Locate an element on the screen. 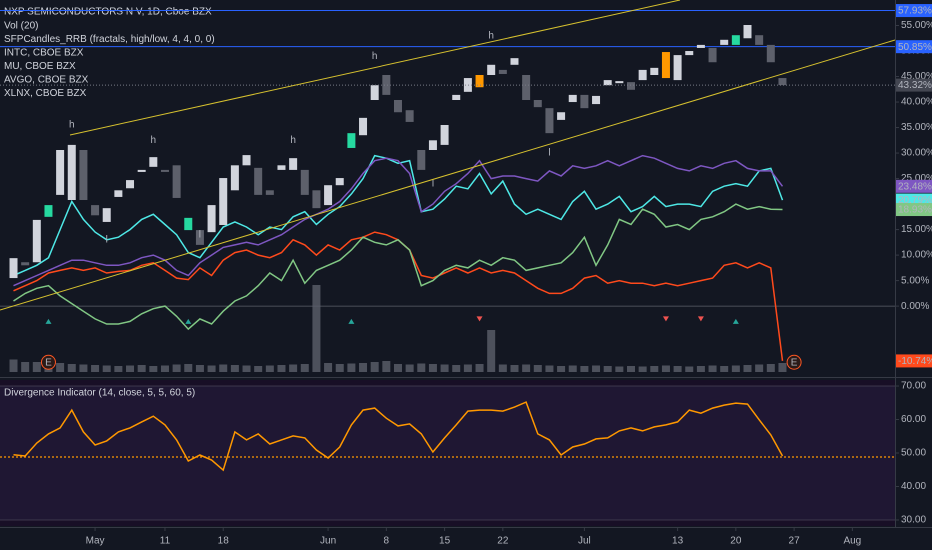 This screenshot has height=550, width=932. y-tick-label: 35.00% is located at coordinates (916, 127).